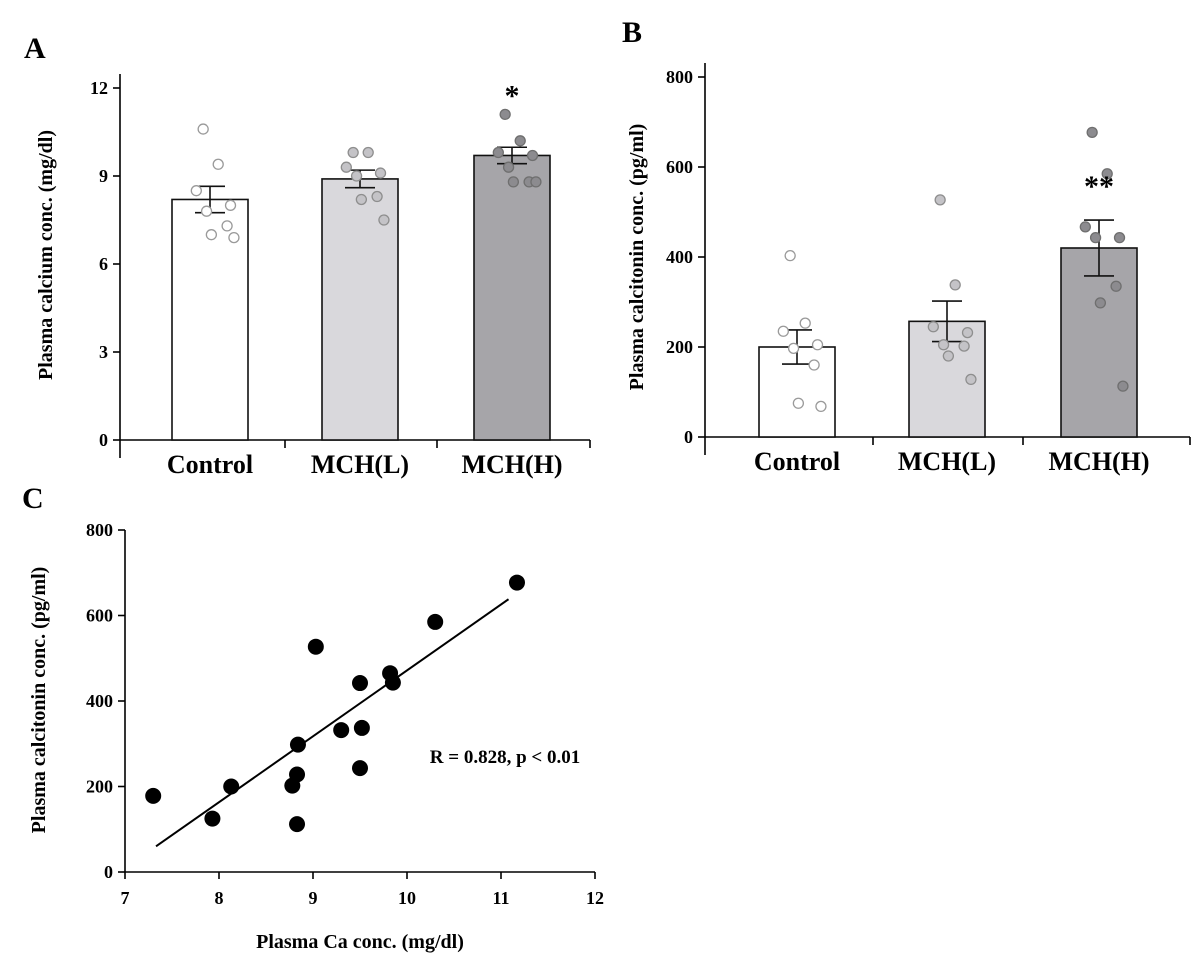  What do you see at coordinates (33, 498) in the screenshot?
I see `panel-c-letter: C` at bounding box center [33, 498].